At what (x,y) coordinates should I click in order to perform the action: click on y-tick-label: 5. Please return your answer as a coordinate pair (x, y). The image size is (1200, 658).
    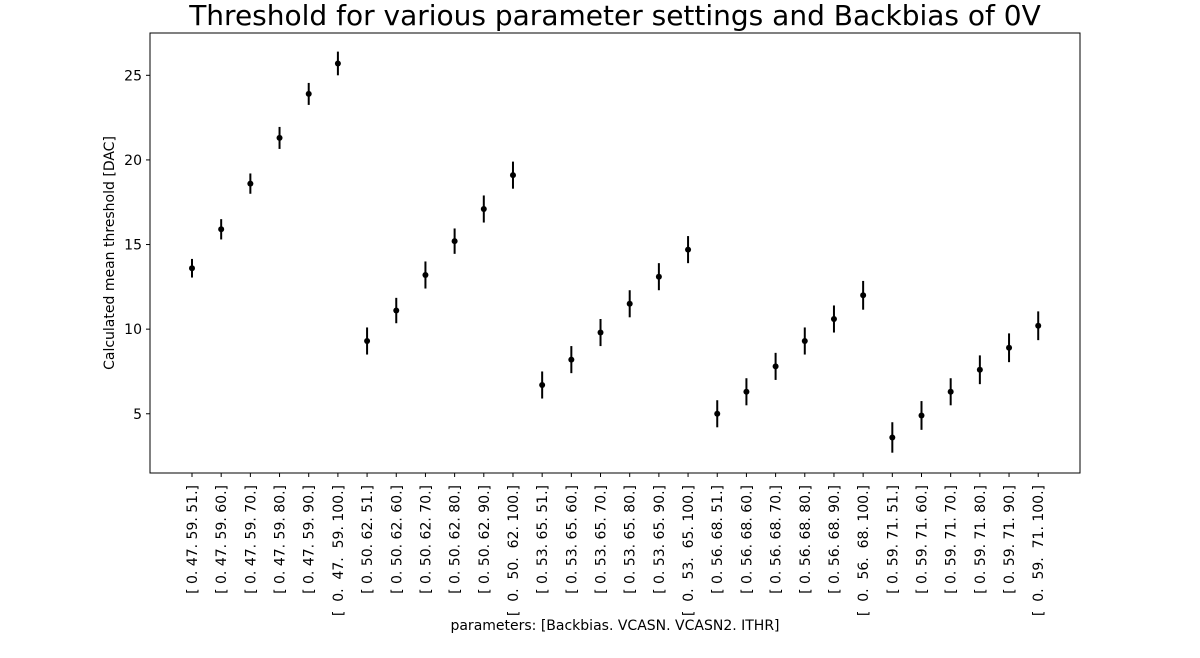
    Looking at the image, I should click on (137, 415).